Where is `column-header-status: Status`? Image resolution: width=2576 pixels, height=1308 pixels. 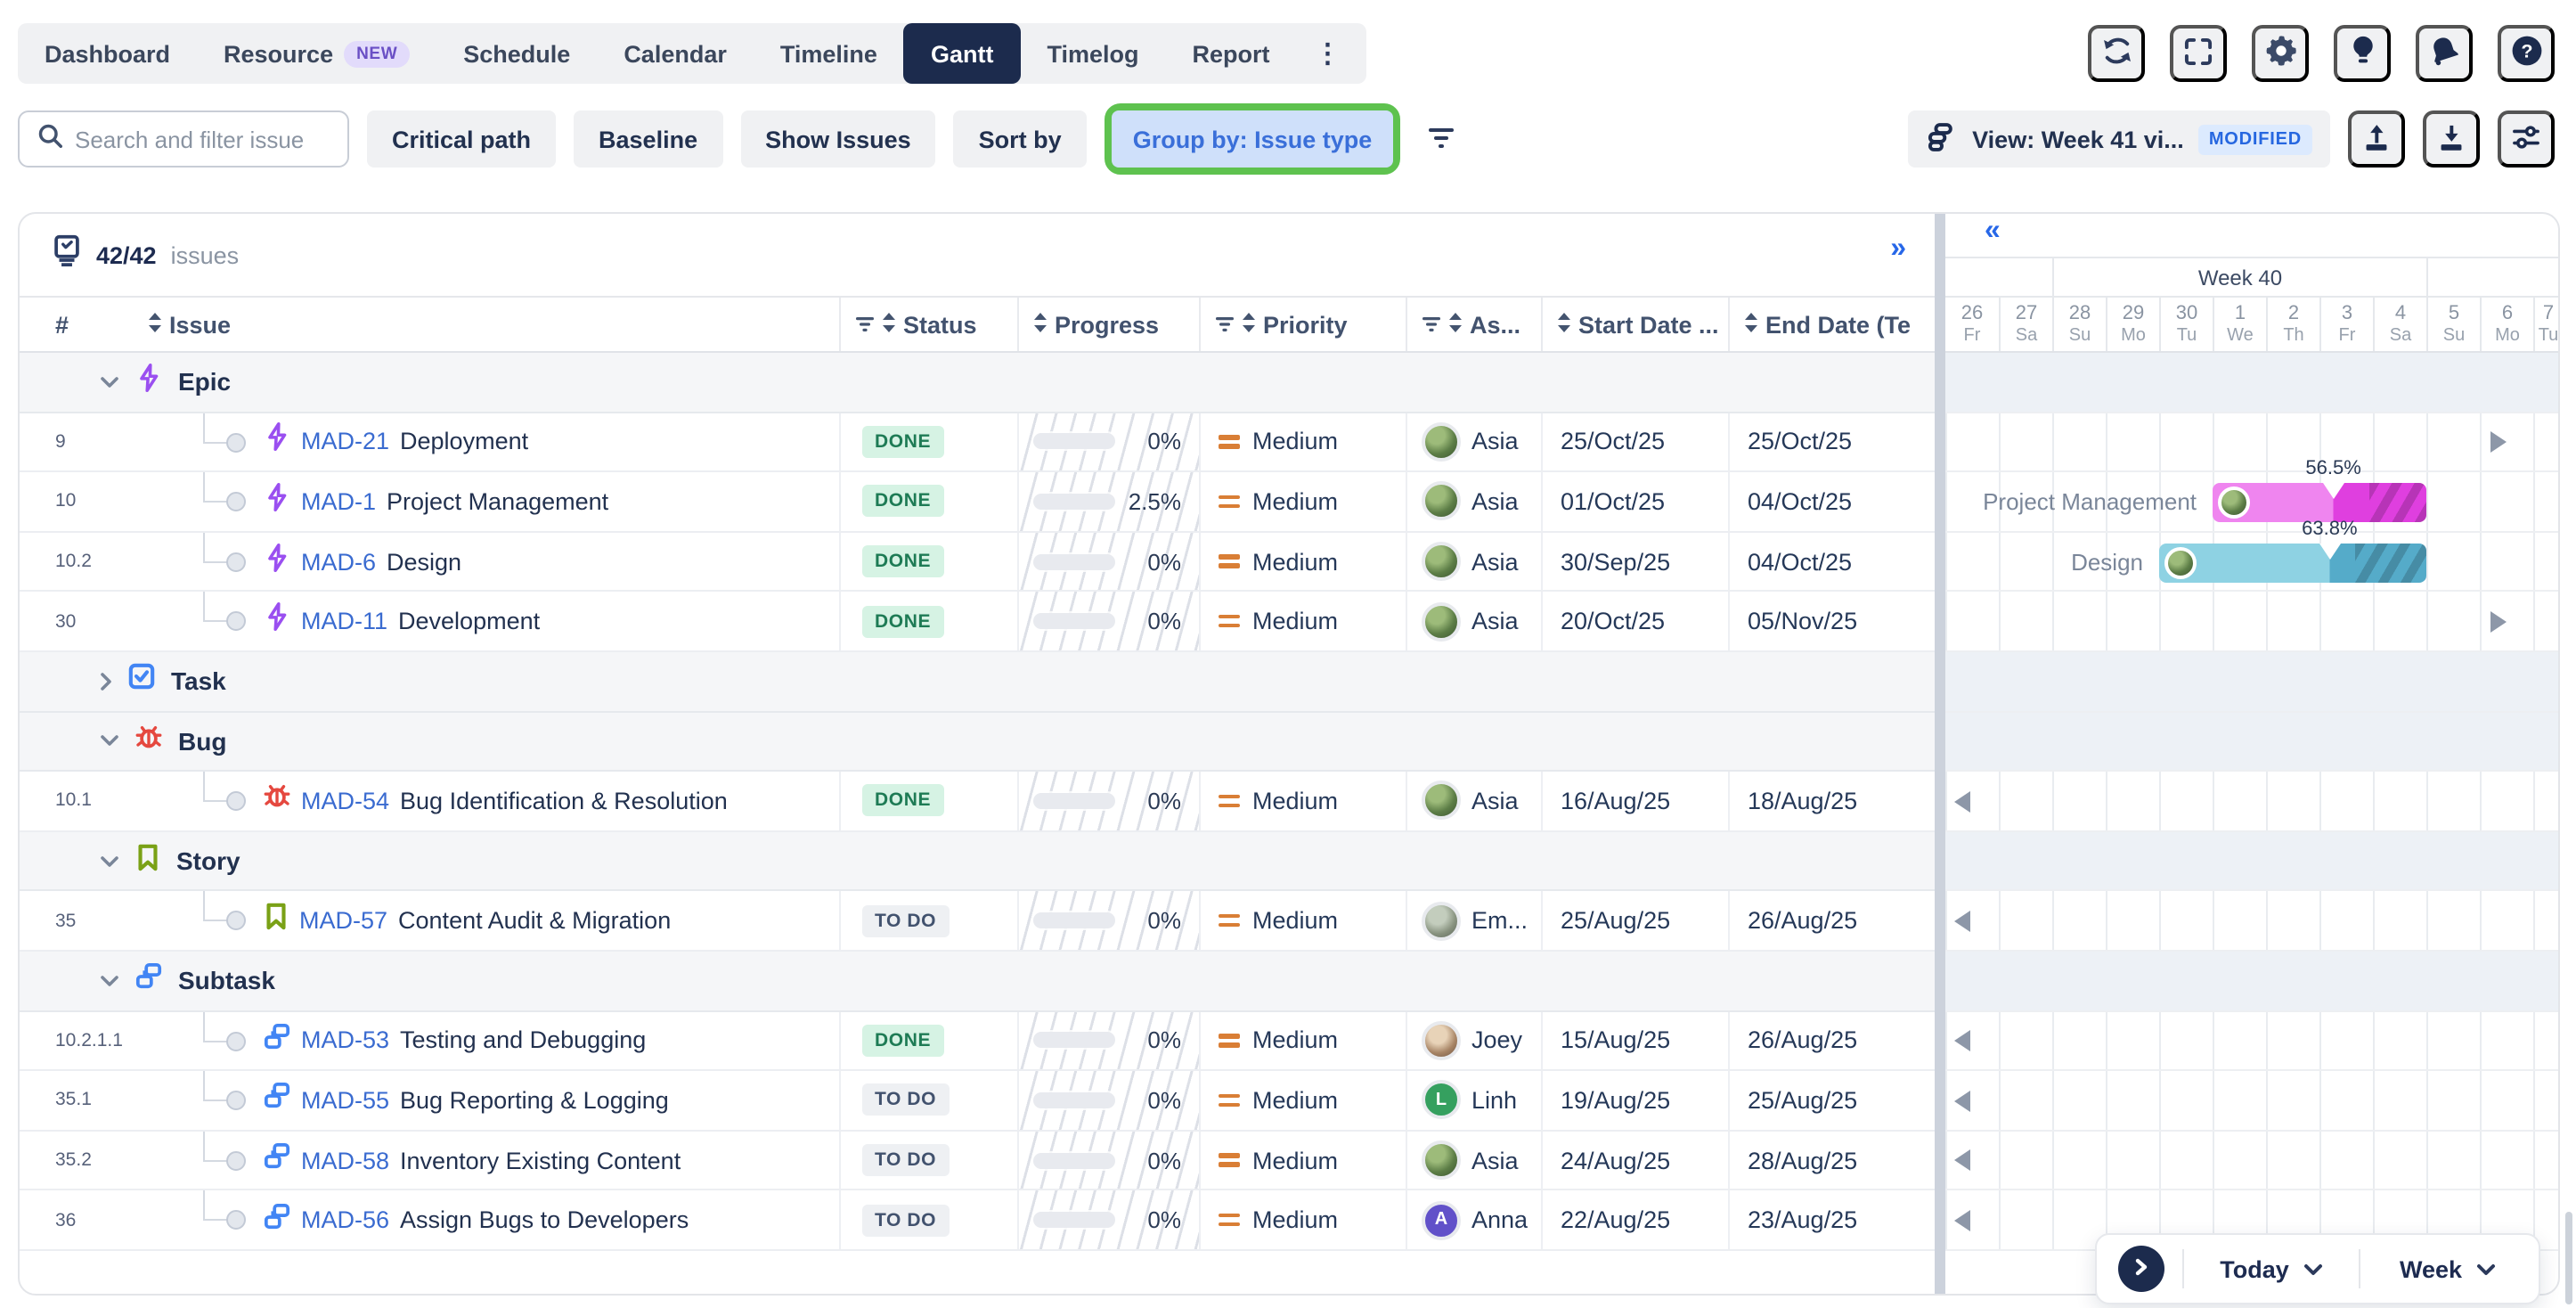
column-header-status: Status is located at coordinates (928, 324).